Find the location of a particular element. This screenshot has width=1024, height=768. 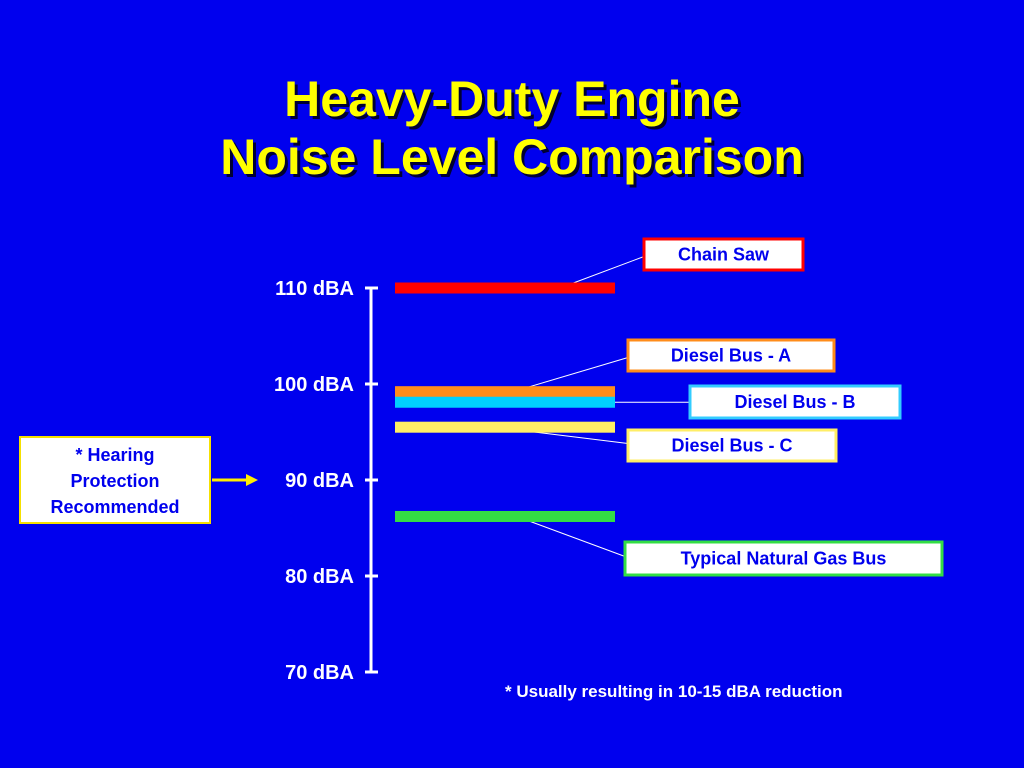

hearing-protection-note: * Hearing Protection Recommended is located at coordinates (115, 480).